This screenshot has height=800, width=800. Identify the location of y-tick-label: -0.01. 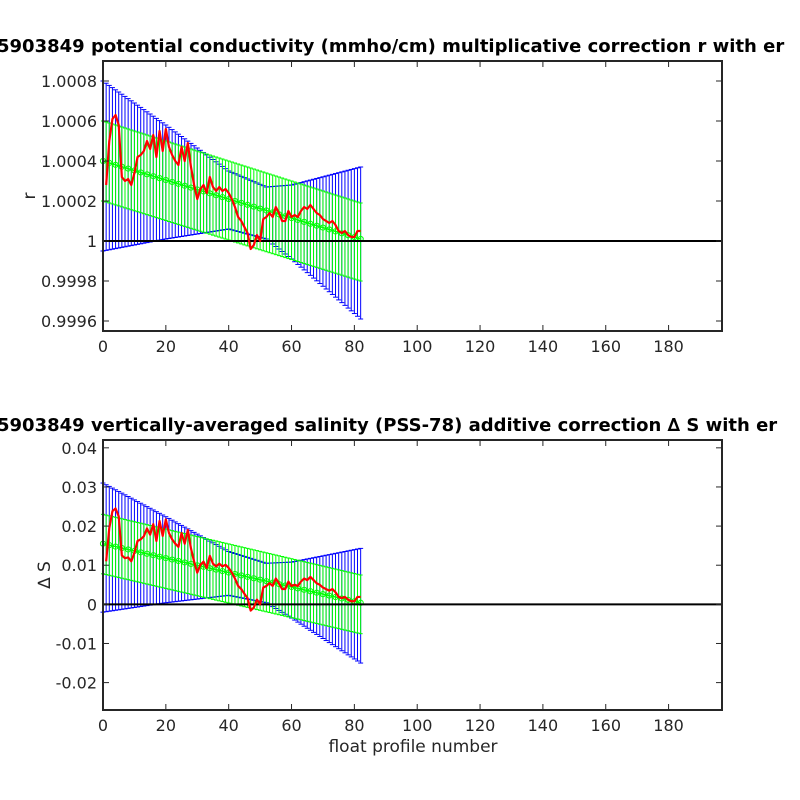
(76, 643).